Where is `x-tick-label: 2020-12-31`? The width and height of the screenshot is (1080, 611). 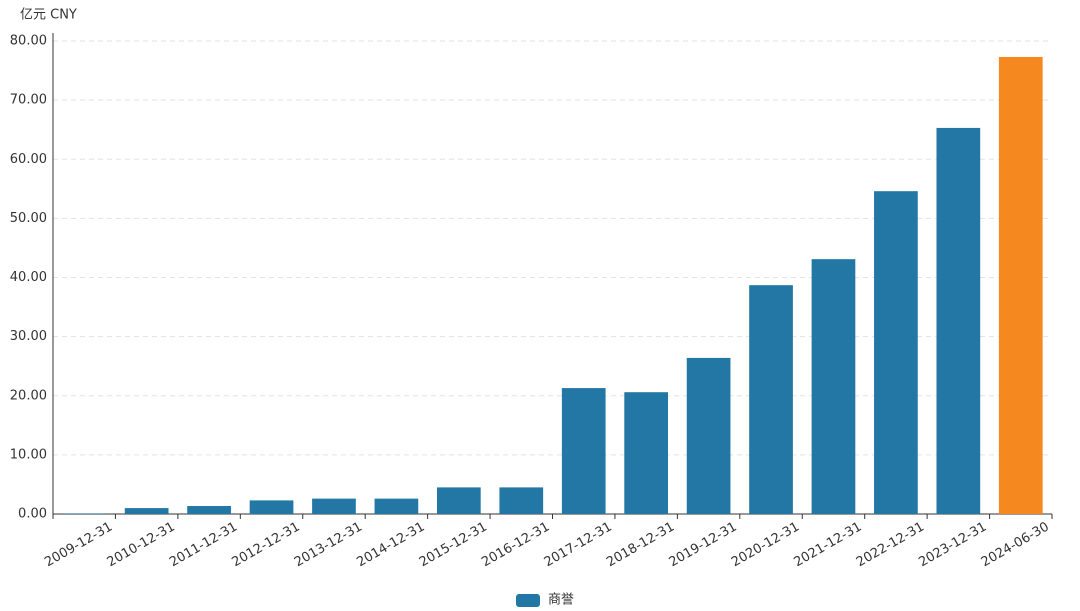
x-tick-label: 2020-12-31 is located at coordinates (765, 545).